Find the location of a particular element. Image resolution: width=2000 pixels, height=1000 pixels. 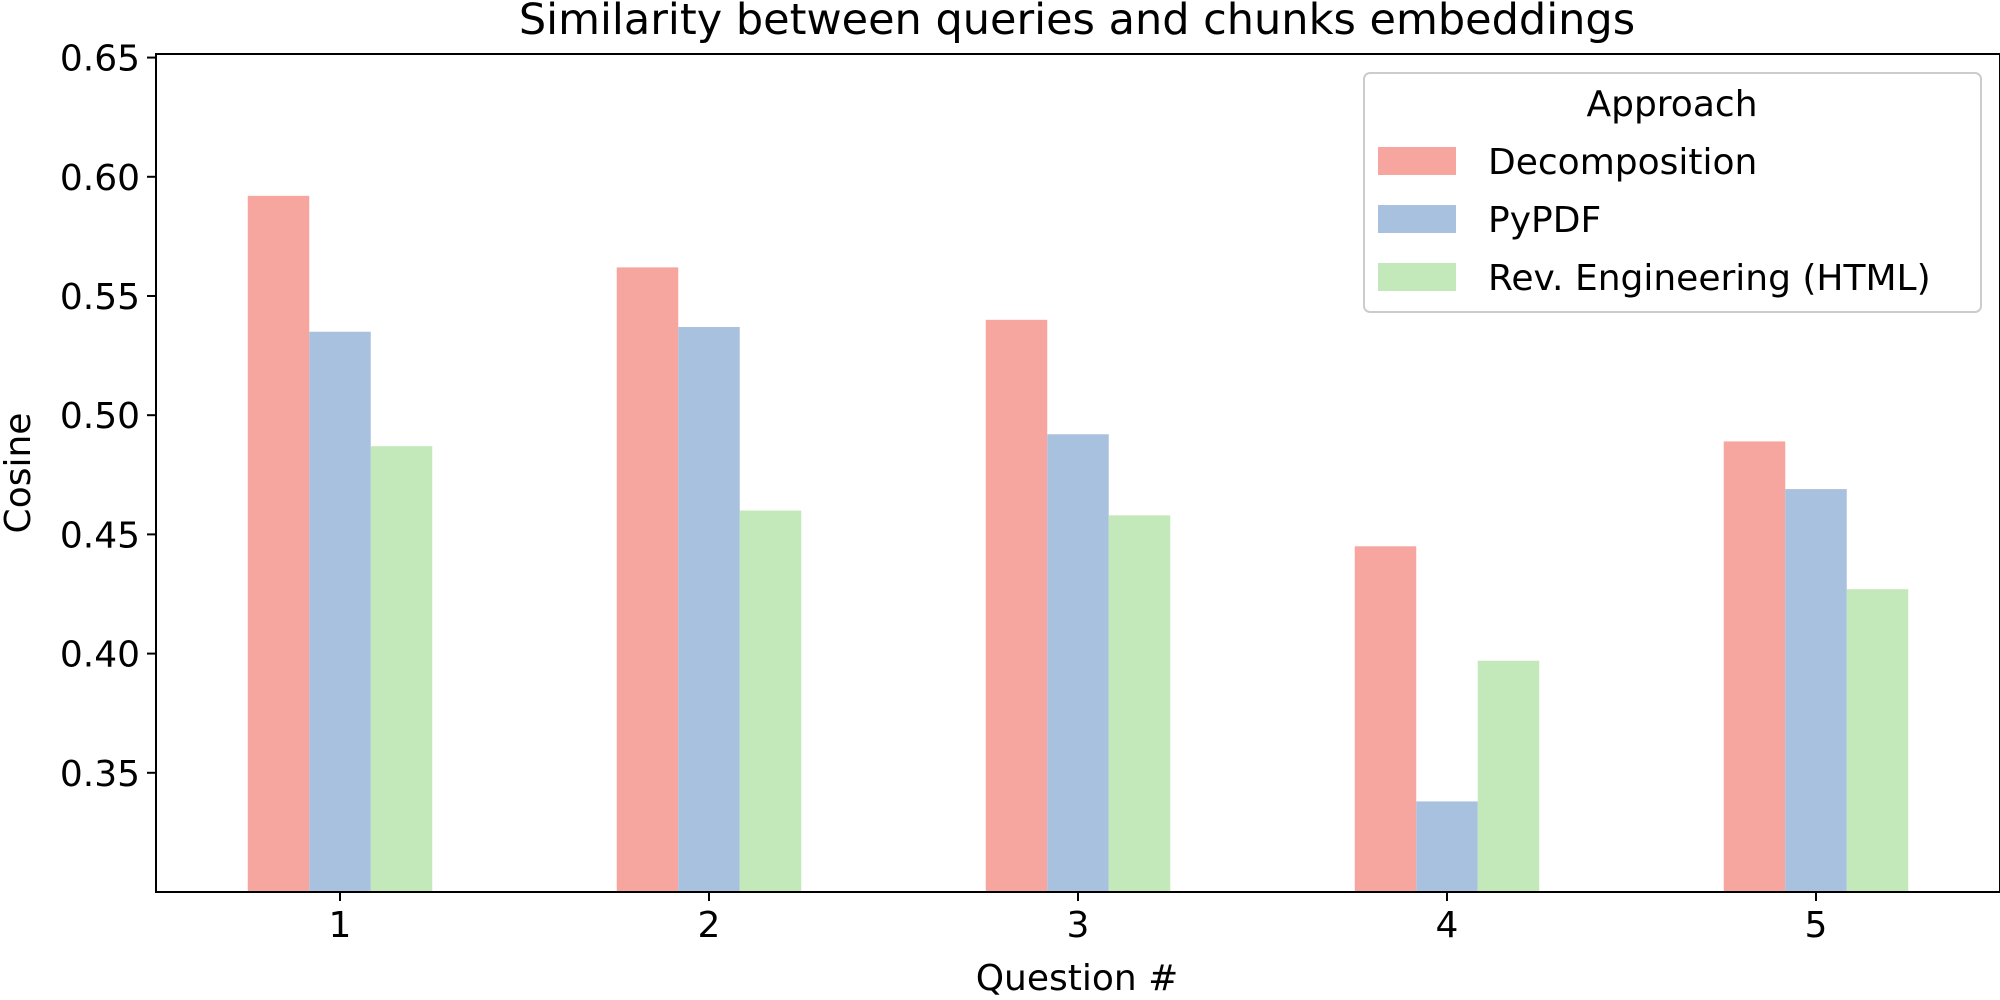

x-tick-label: 5 is located at coordinates (1816, 925).